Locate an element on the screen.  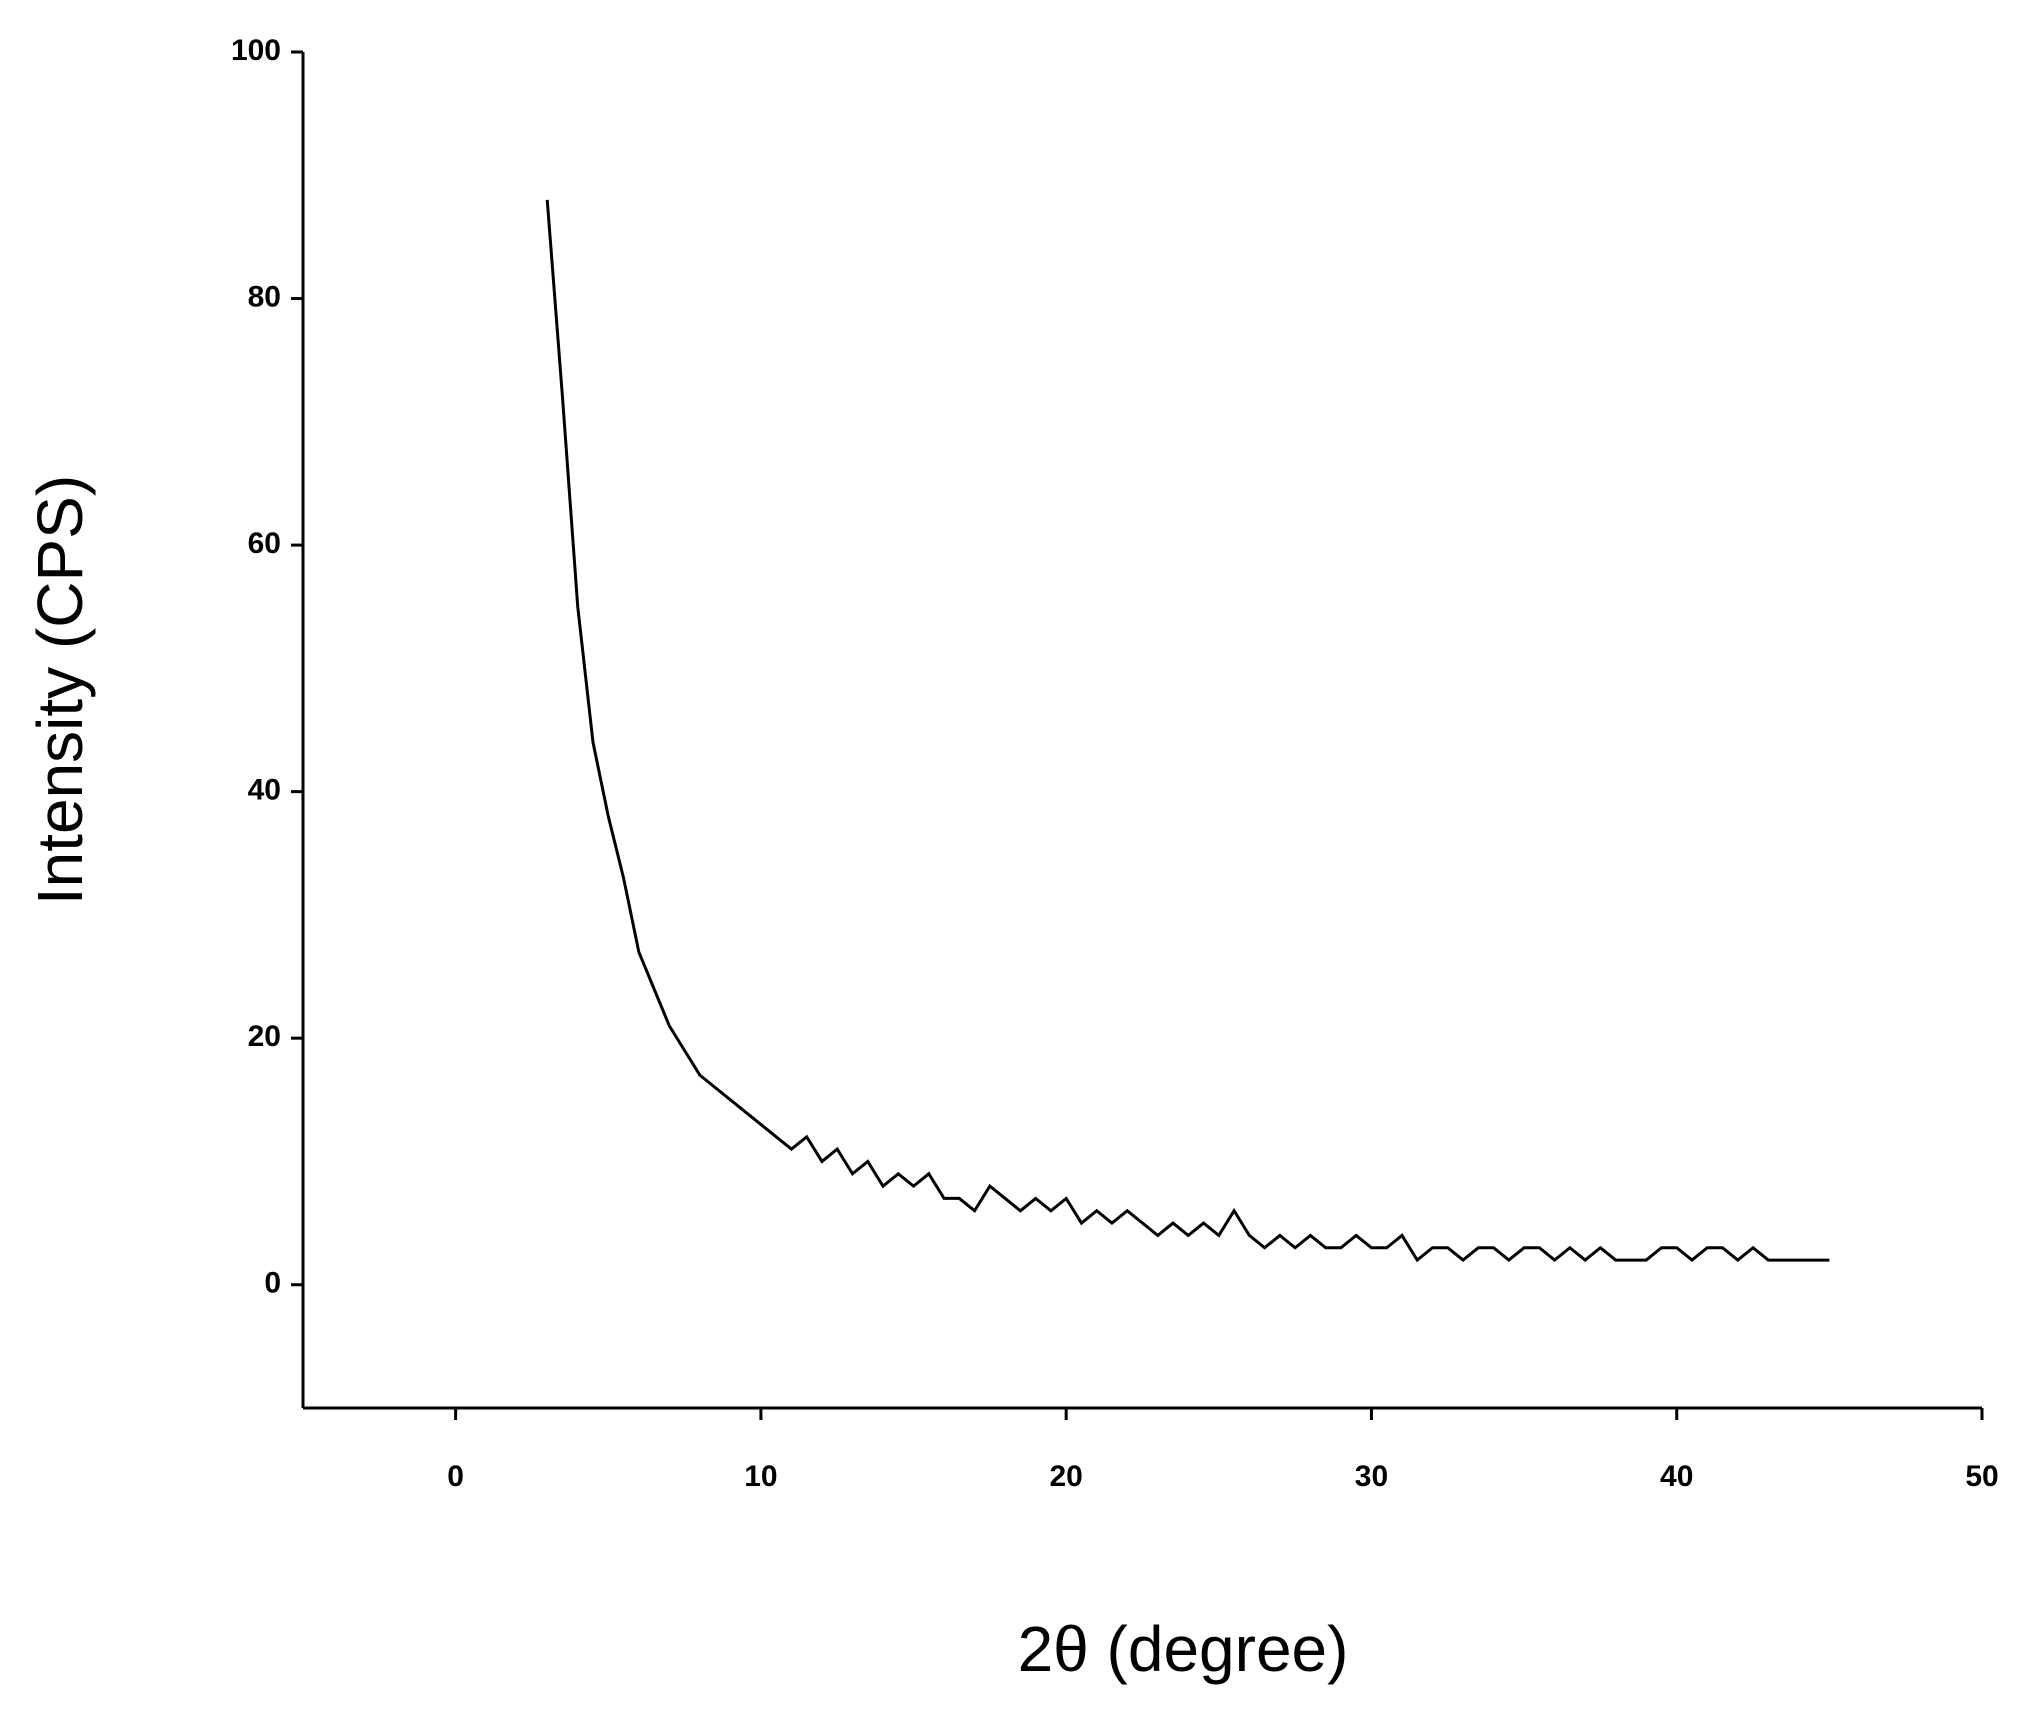
y-tick-label: 60 is located at coordinates (264, 543).